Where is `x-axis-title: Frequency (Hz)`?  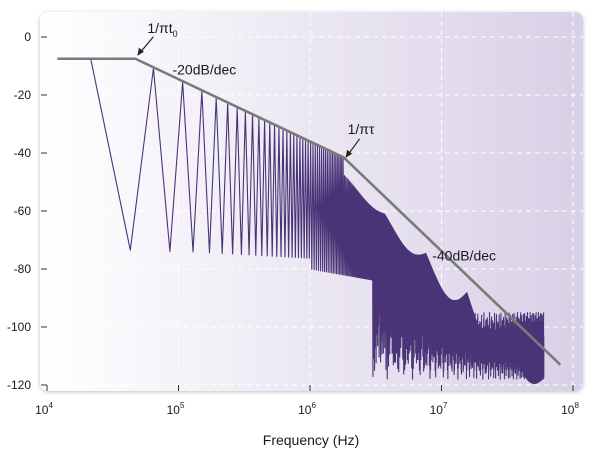
x-axis-title: Frequency (Hz) is located at coordinates (311, 440).